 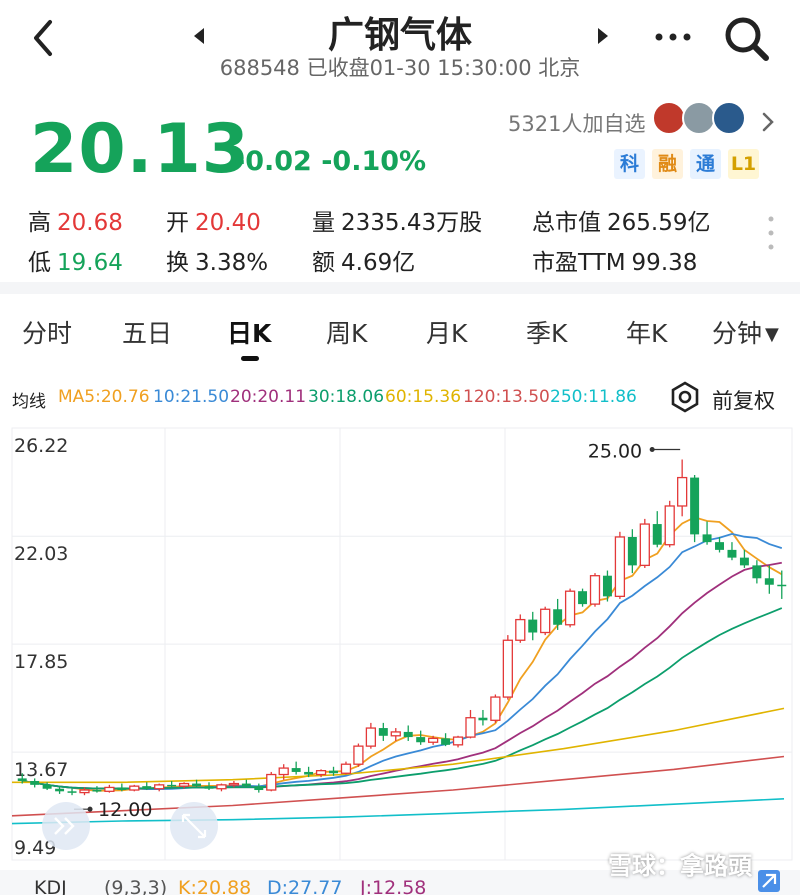 What do you see at coordinates (400, 288) in the screenshot?
I see `section-divider` at bounding box center [400, 288].